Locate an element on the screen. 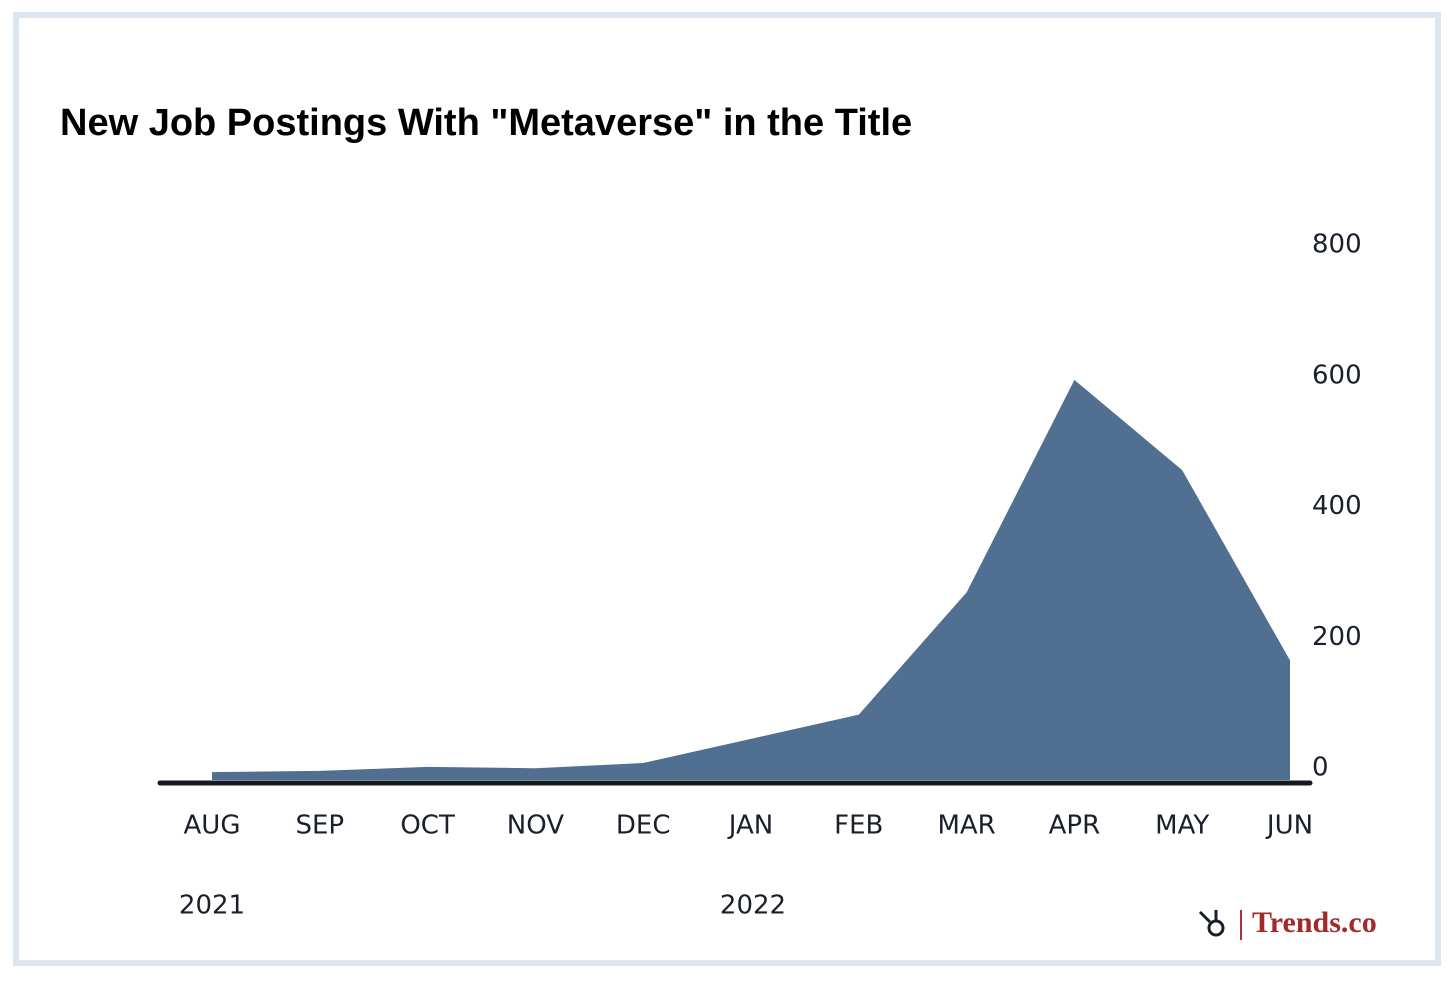 The image size is (1456, 988). x-tick-label: DEC is located at coordinates (643, 826).